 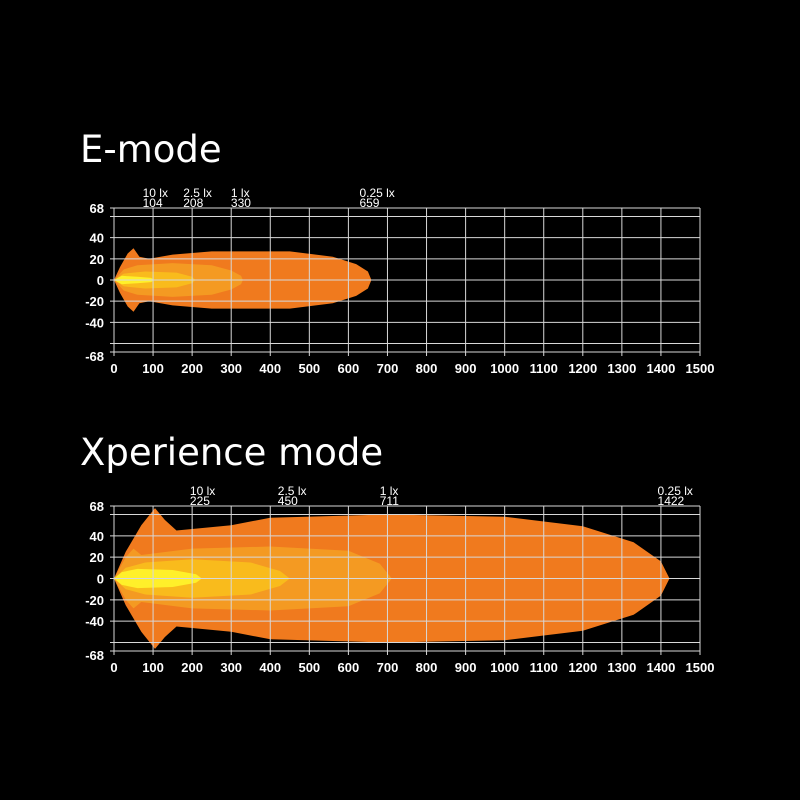 I want to click on reach-distance-label: 225, so click(x=200, y=501).